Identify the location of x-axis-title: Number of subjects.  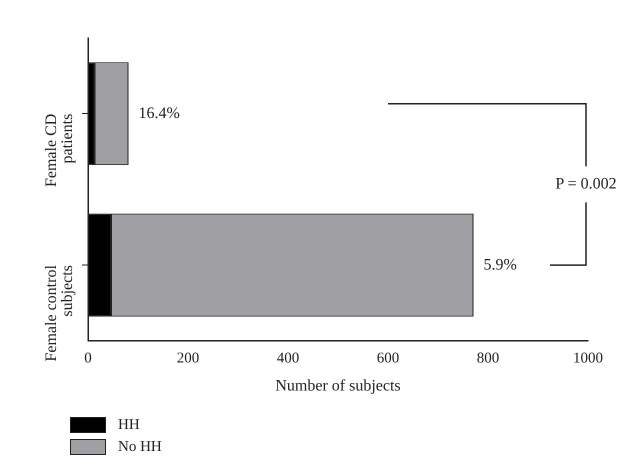
(338, 386).